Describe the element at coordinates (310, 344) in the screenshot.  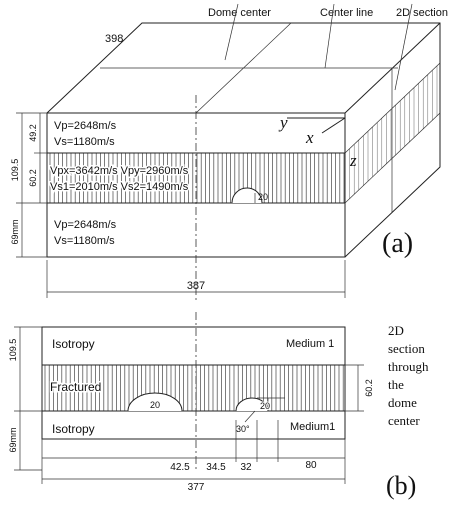
I see `medium-label: Medium 1` at that location.